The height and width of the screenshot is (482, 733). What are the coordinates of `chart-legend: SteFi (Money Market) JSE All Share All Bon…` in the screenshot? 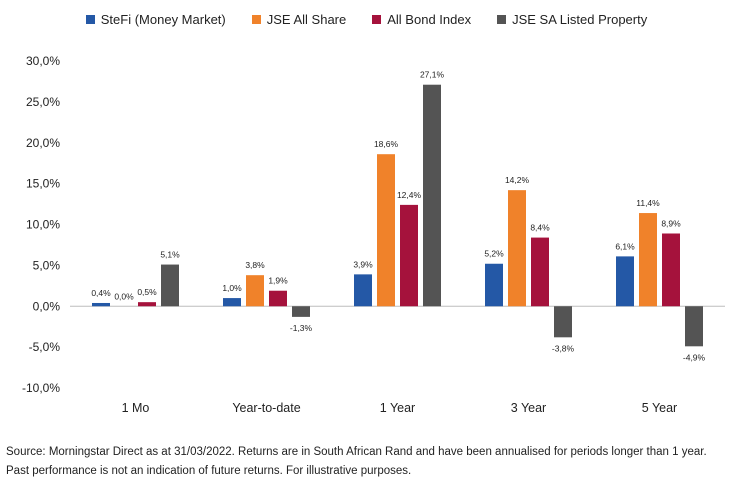 It's located at (366, 19).